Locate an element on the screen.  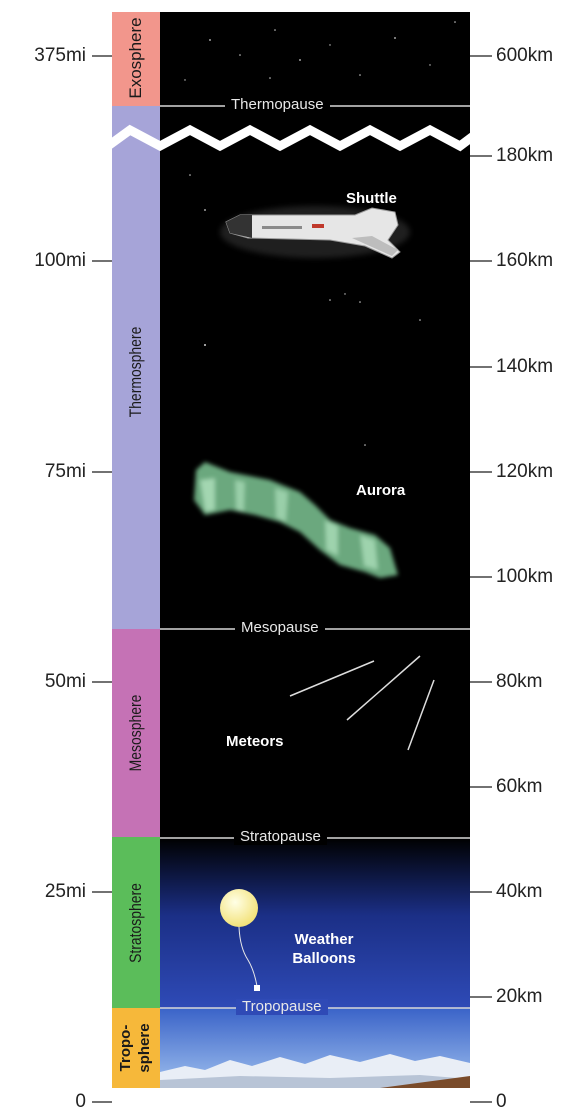
troposphere-label-line2: sphere is located at coordinates (144, 1048).